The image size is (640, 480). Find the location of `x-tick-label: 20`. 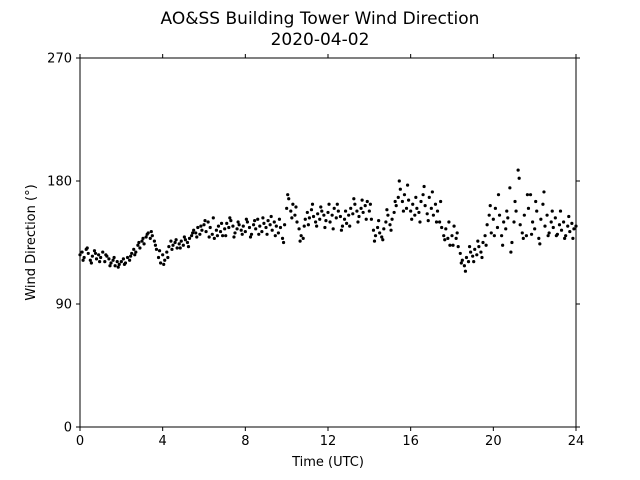

x-tick-label: 20 is located at coordinates (493, 441).